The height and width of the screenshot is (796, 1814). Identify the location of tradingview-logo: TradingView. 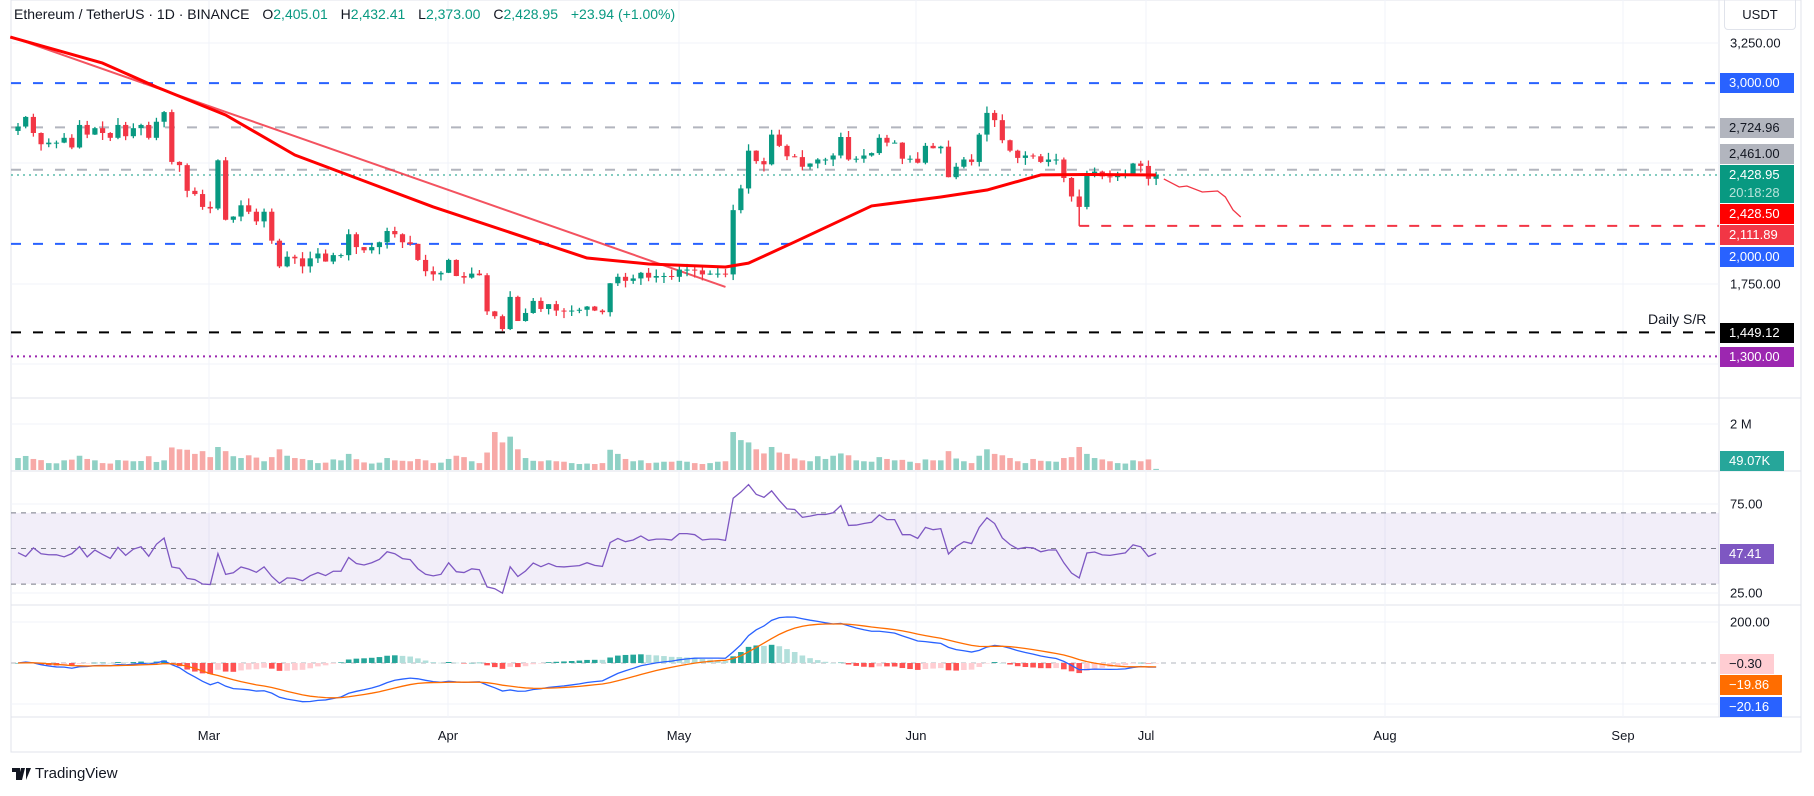
(65, 773).